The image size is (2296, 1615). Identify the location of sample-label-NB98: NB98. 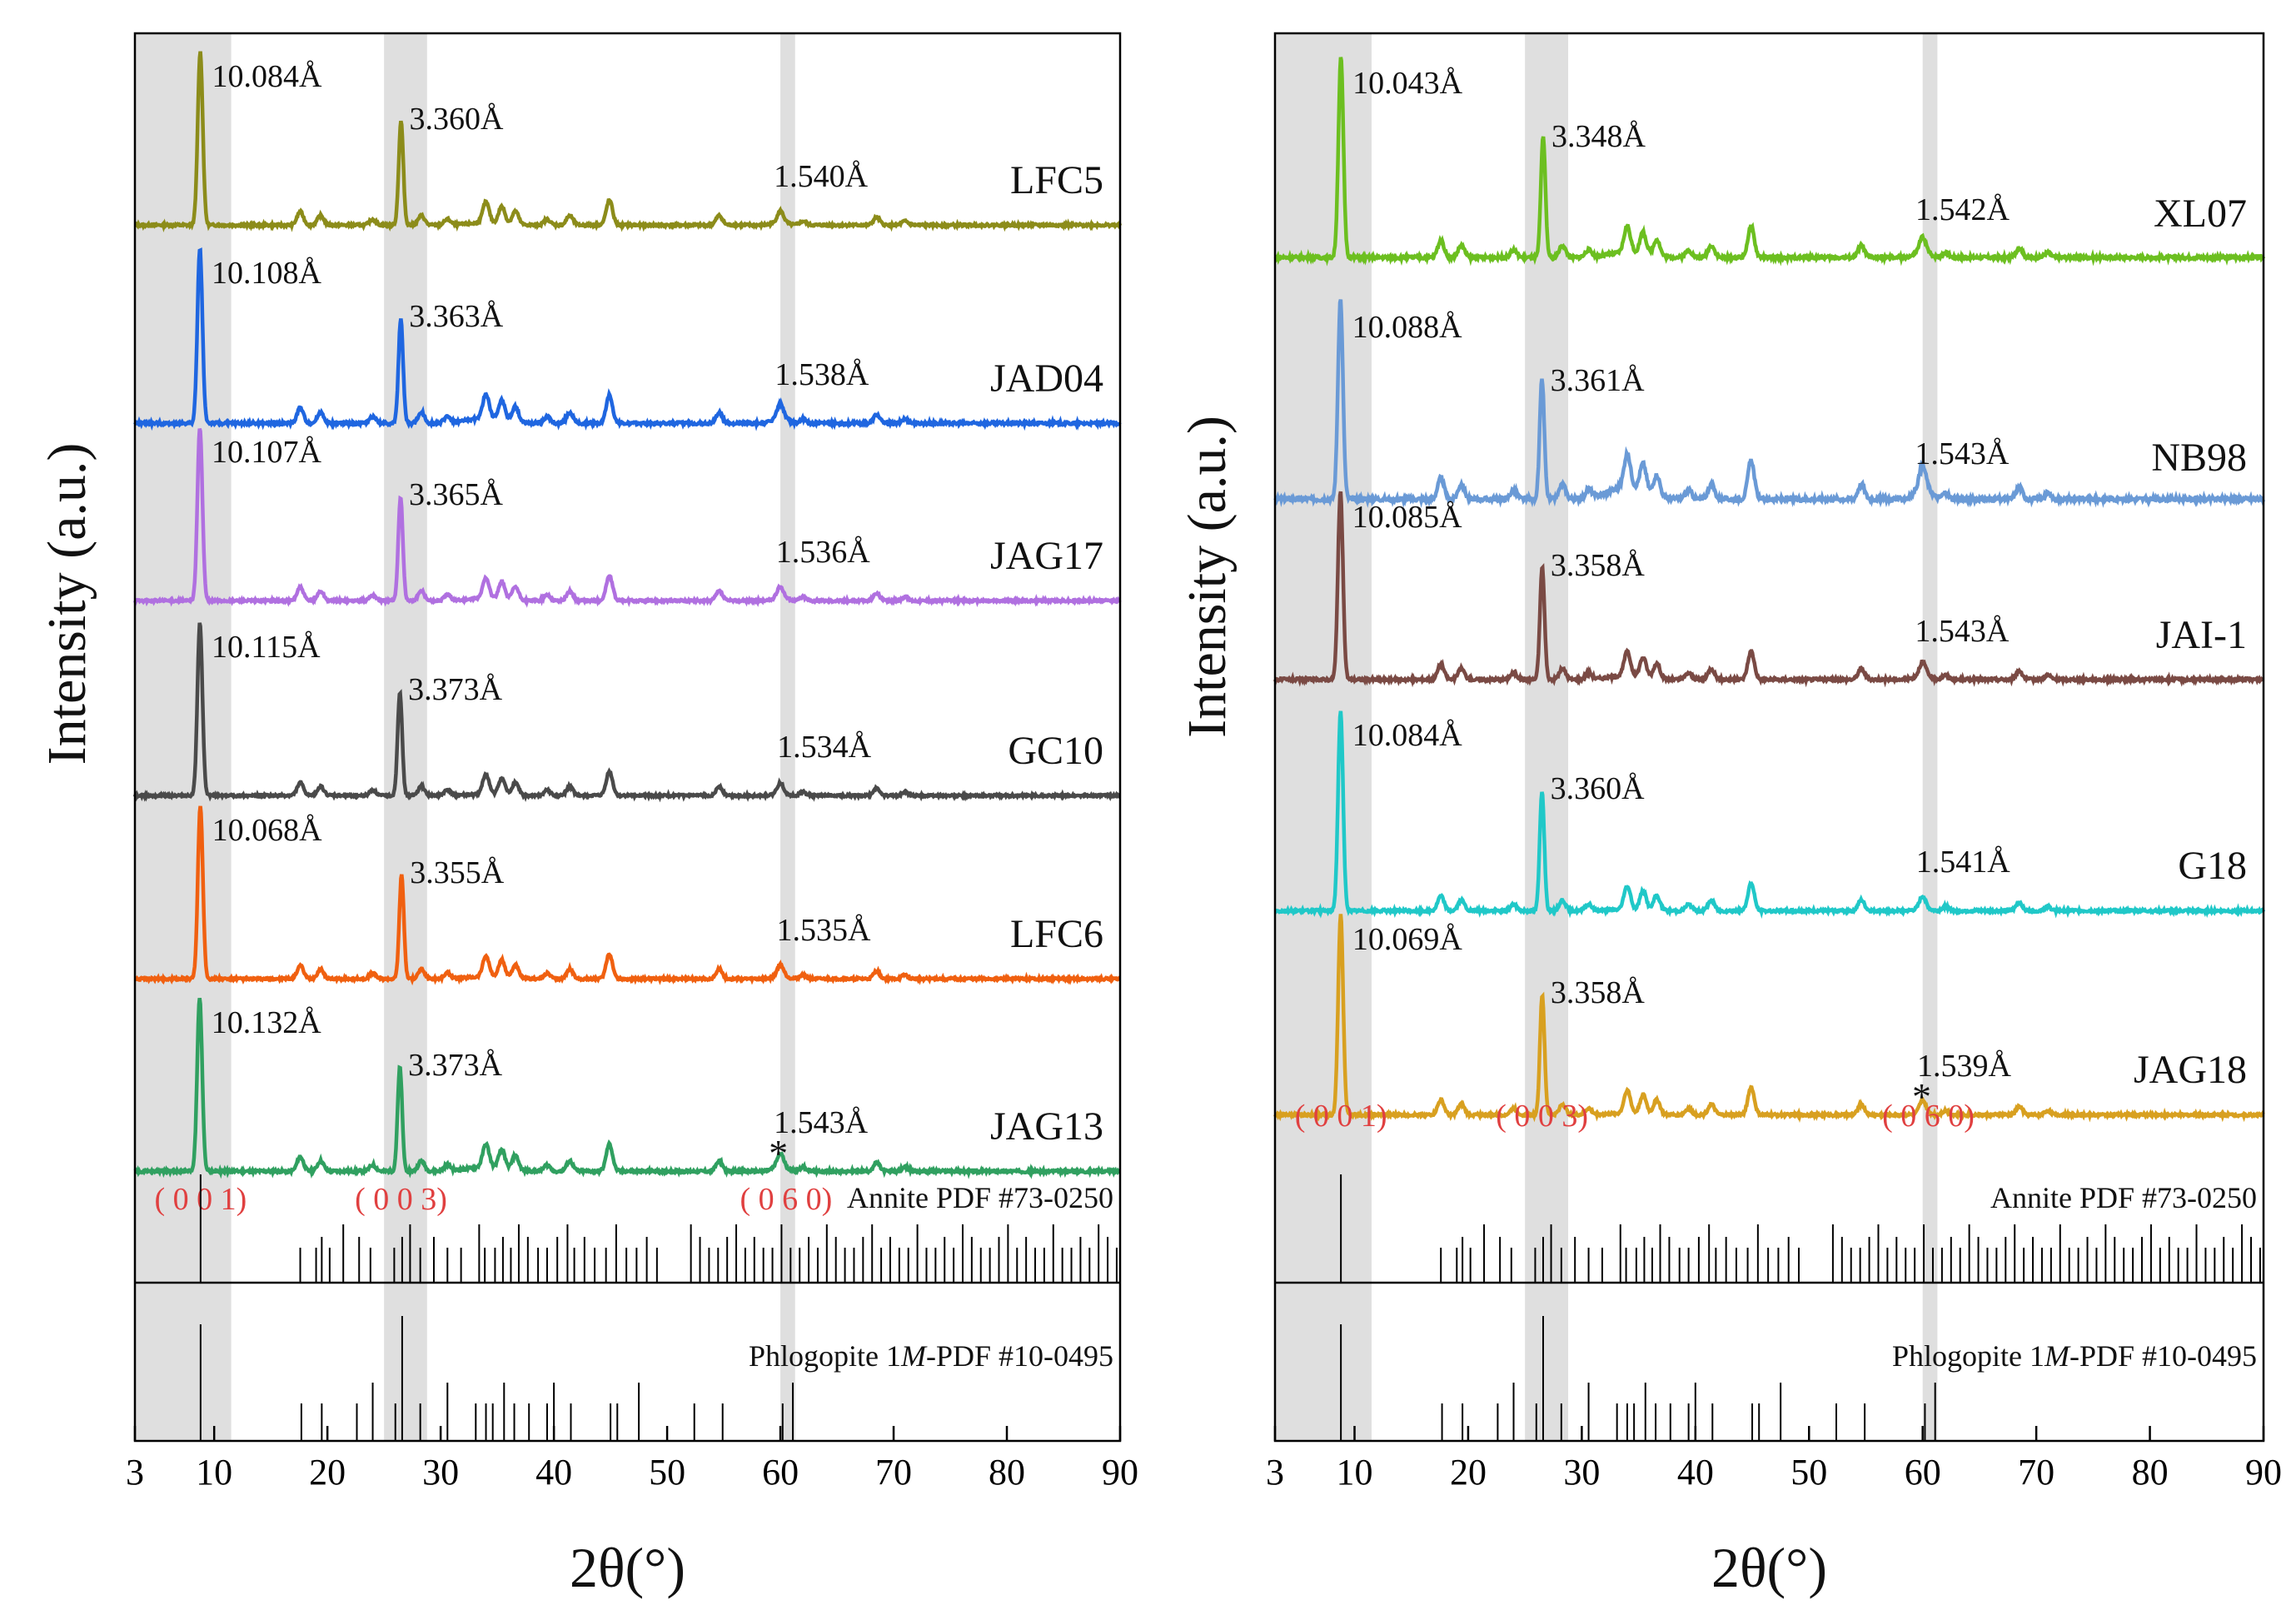
(2199, 458).